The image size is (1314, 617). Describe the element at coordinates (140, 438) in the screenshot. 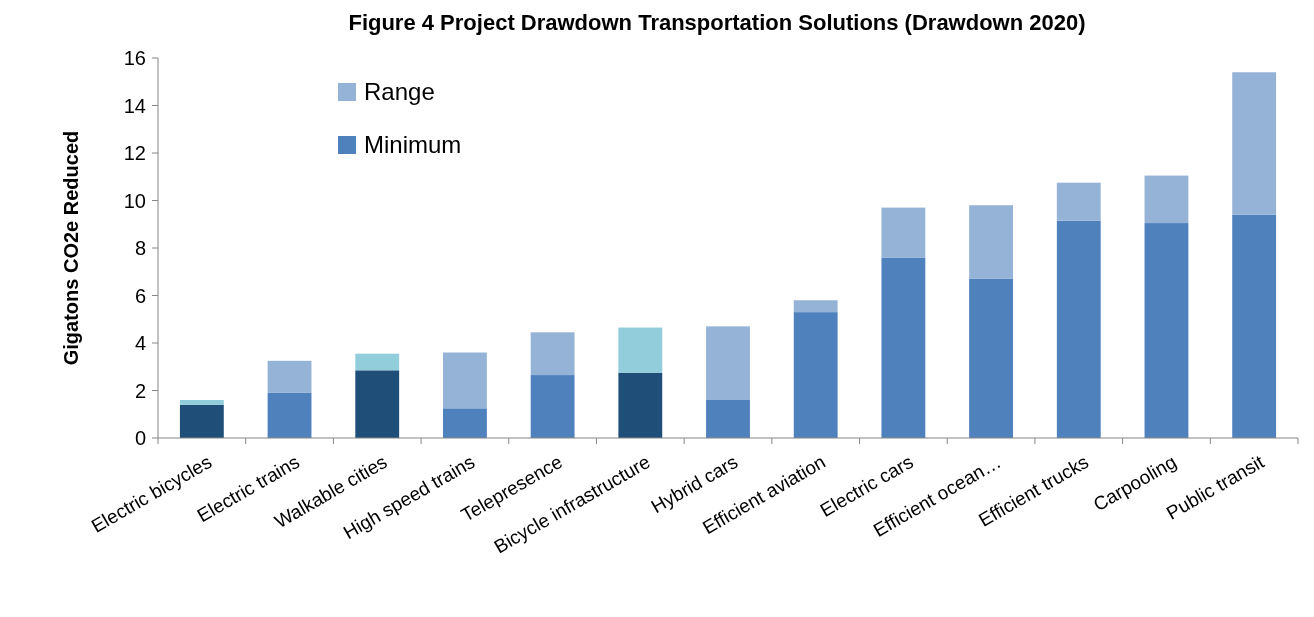

I see `y-tick-label: 0` at that location.